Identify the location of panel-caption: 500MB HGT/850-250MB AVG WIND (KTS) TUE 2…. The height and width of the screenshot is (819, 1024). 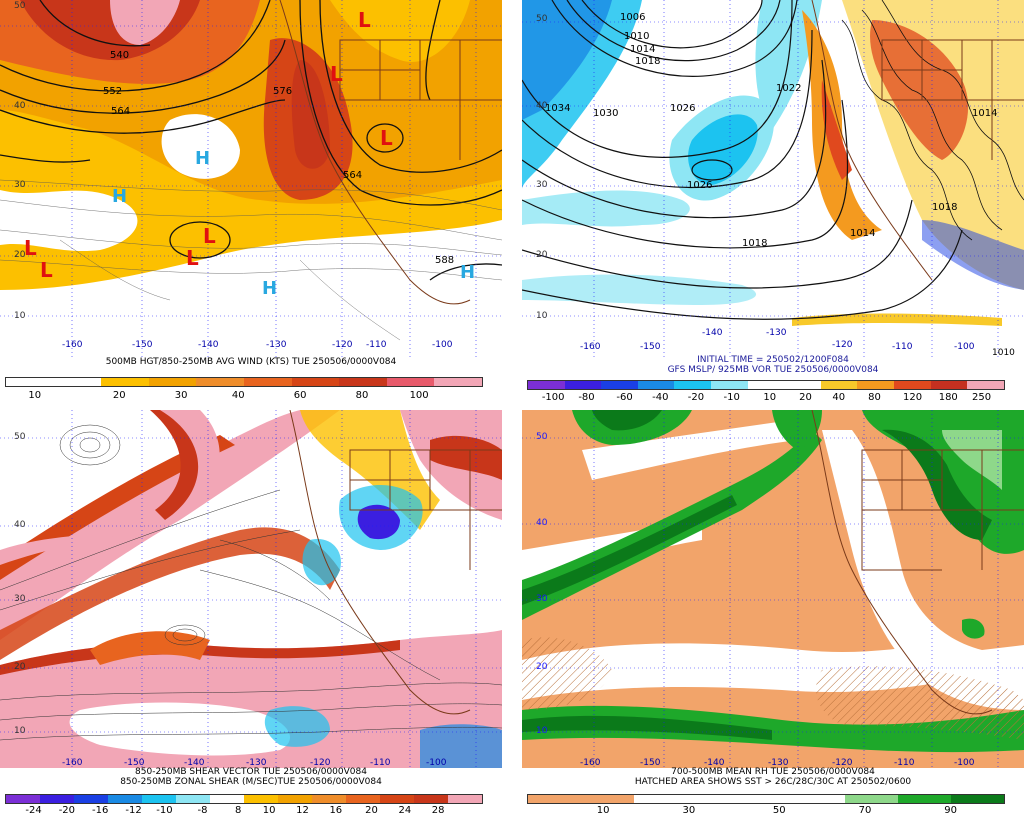
(251, 362).